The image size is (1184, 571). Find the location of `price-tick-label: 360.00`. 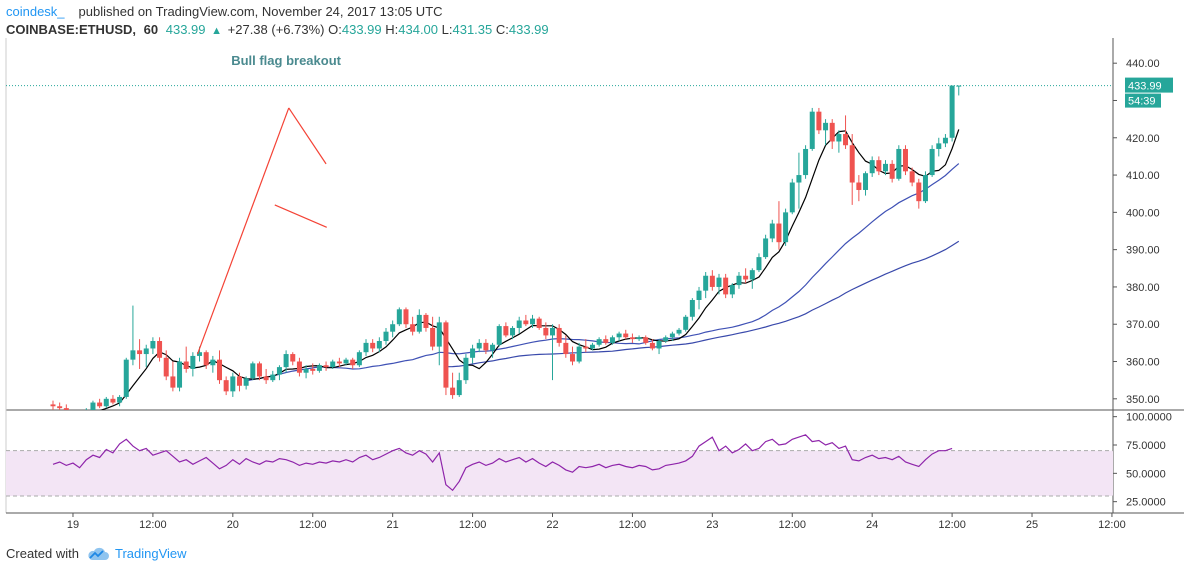

price-tick-label: 360.00 is located at coordinates (1143, 363).